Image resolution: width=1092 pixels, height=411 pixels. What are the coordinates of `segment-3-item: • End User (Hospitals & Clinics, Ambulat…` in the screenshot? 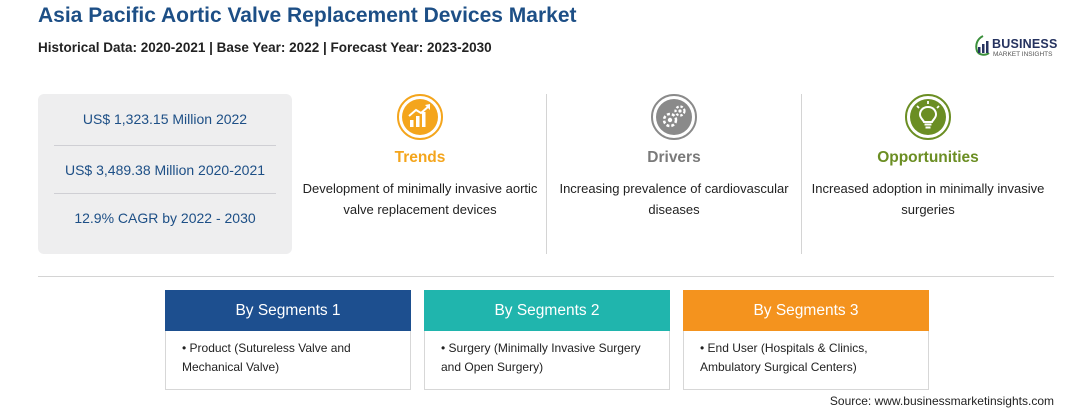 It's located at (784, 357).